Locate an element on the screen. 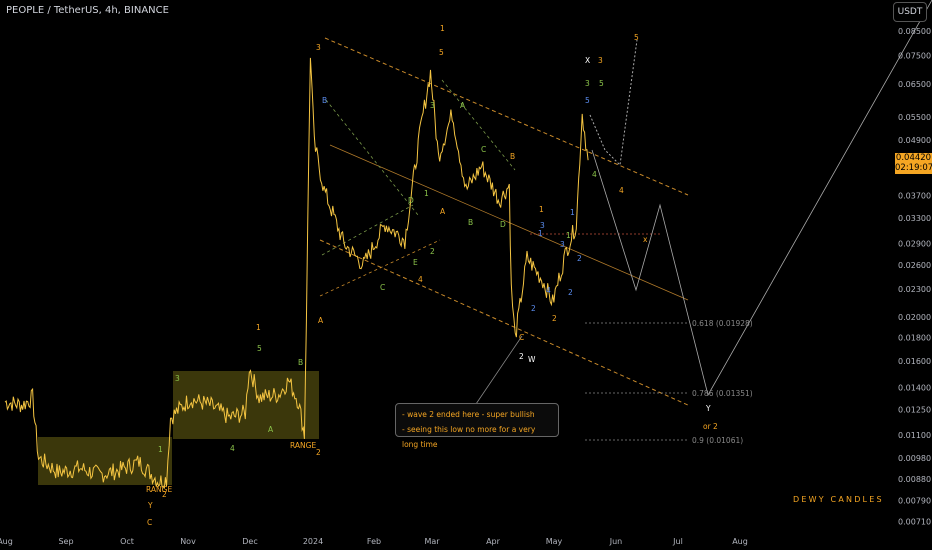 Image resolution: width=932 pixels, height=550 pixels. channel-top-line is located at coordinates (506, 116).